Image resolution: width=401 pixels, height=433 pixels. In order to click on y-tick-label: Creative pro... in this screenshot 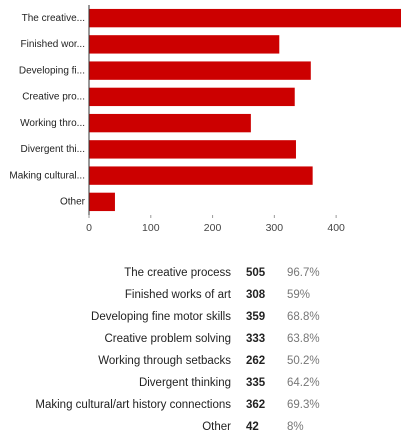, I will do `click(53, 97)`.